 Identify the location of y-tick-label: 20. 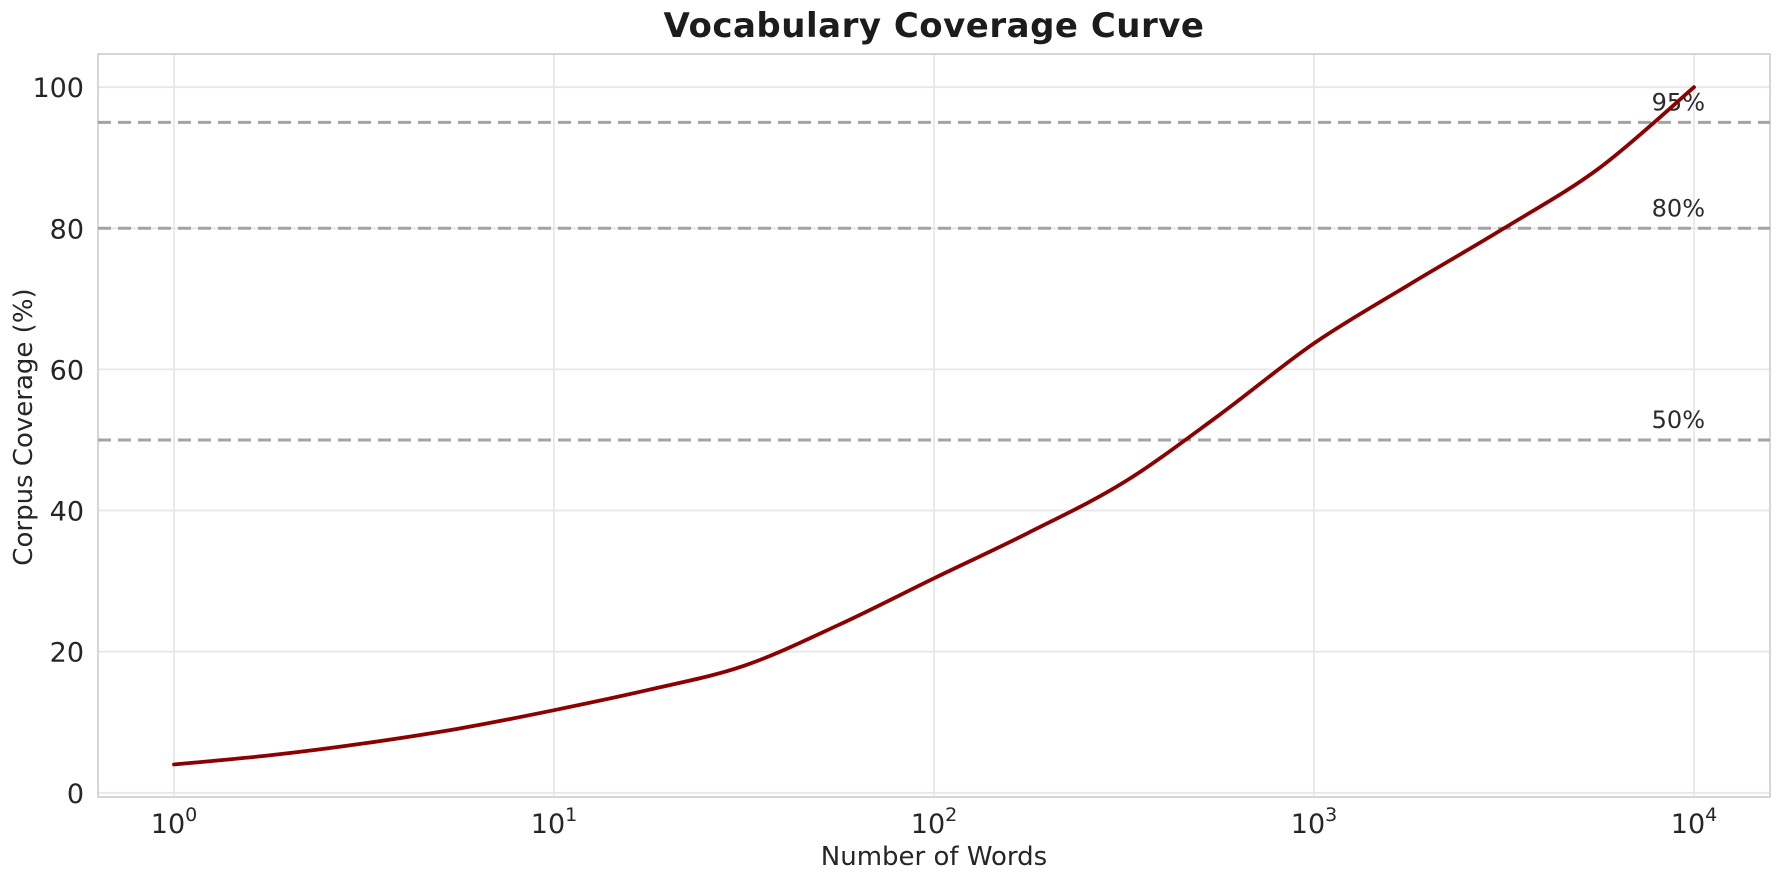
(67, 653).